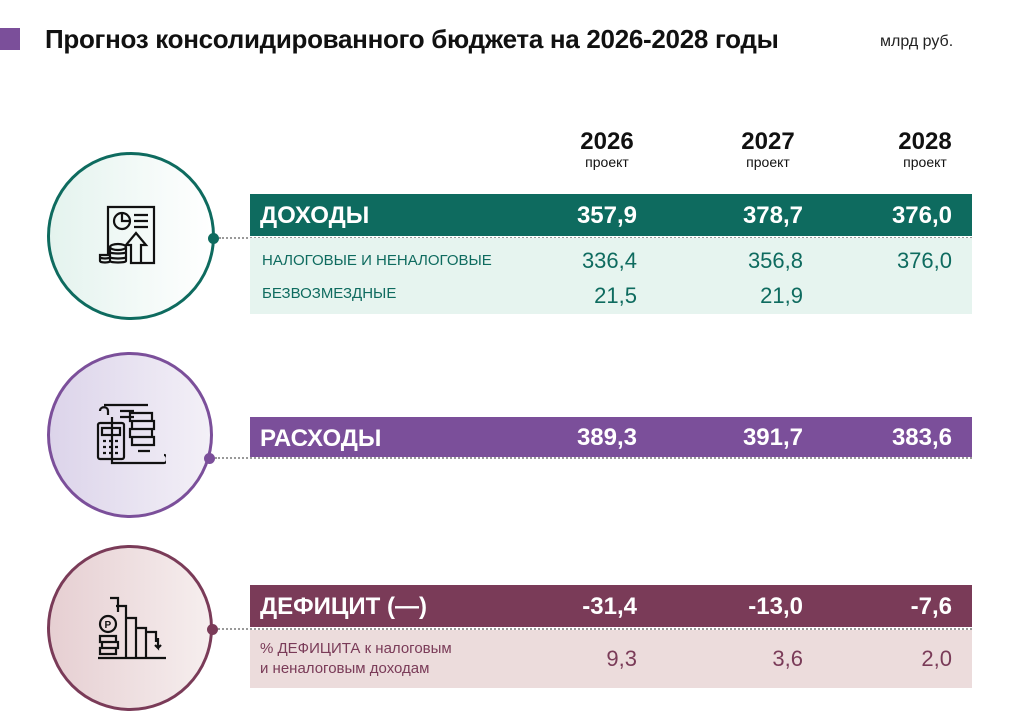 This screenshot has width=1010, height=722. I want to click on deficit-2028: -7,6, so click(931, 606).